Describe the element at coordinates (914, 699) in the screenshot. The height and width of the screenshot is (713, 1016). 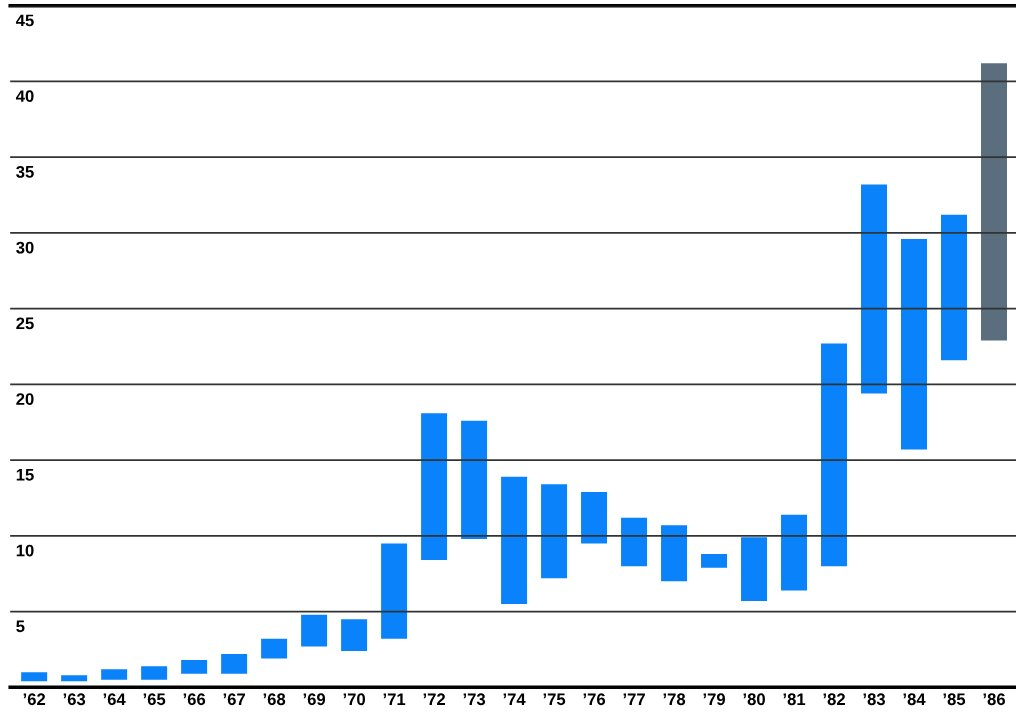
I see `x-tick-label: ’84` at that location.